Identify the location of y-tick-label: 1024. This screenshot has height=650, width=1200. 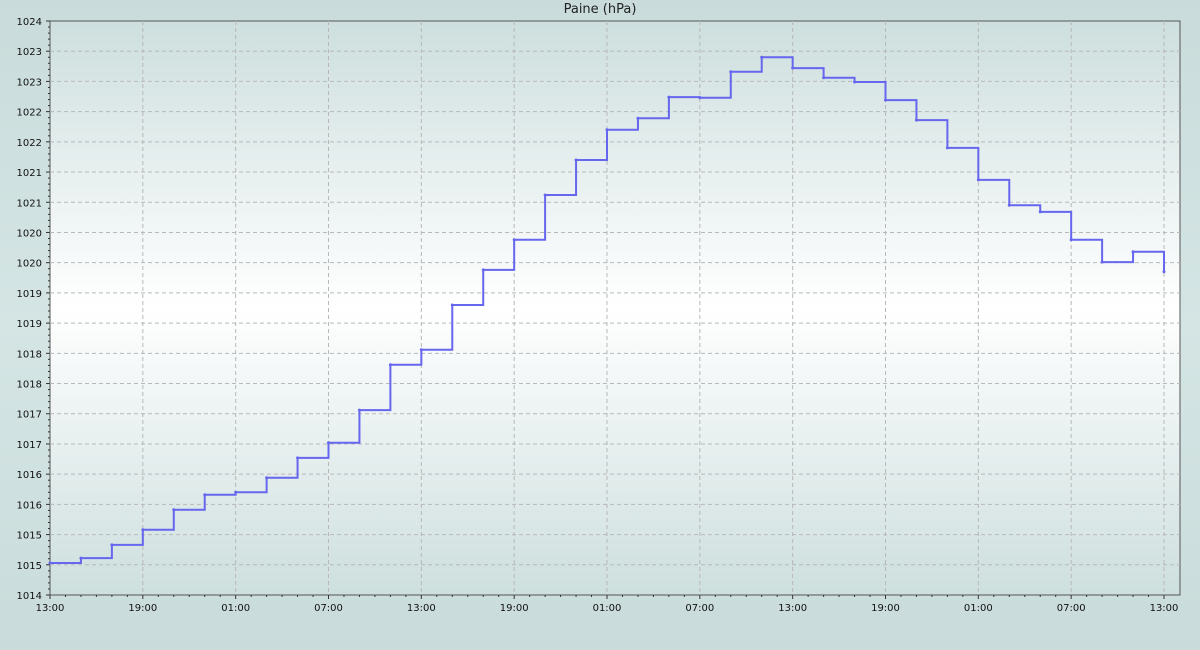
(29, 22).